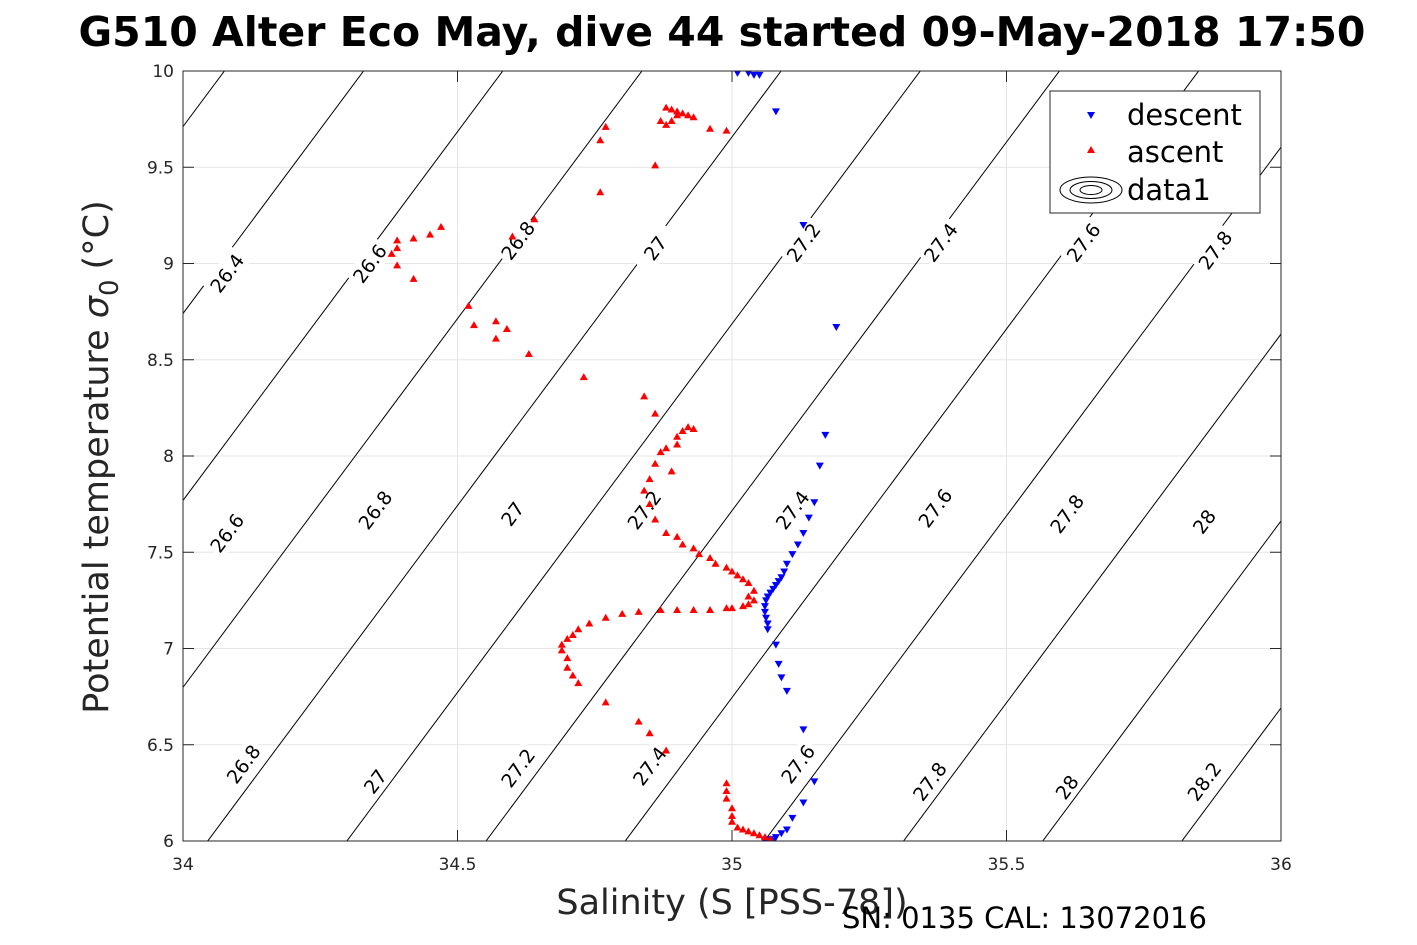 Image resolution: width=1417 pixels, height=945 pixels. Describe the element at coordinates (160, 553) in the screenshot. I see `y-tick-label: 7.5` at that location.